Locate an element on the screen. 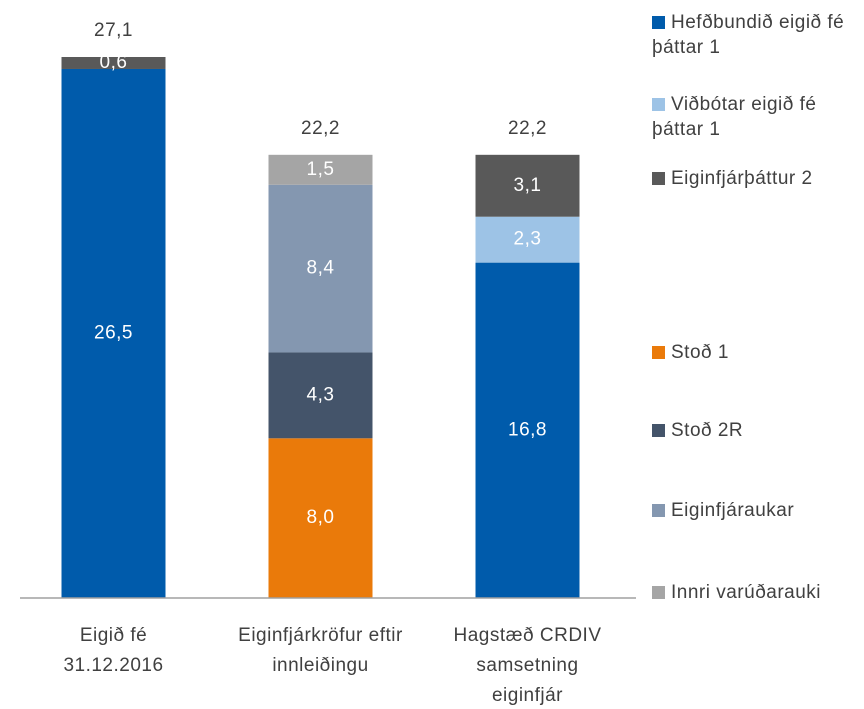 Image resolution: width=864 pixels, height=709 pixels. legend-label: Viðbótar eigið fé þáttar 1 is located at coordinates (734, 117).